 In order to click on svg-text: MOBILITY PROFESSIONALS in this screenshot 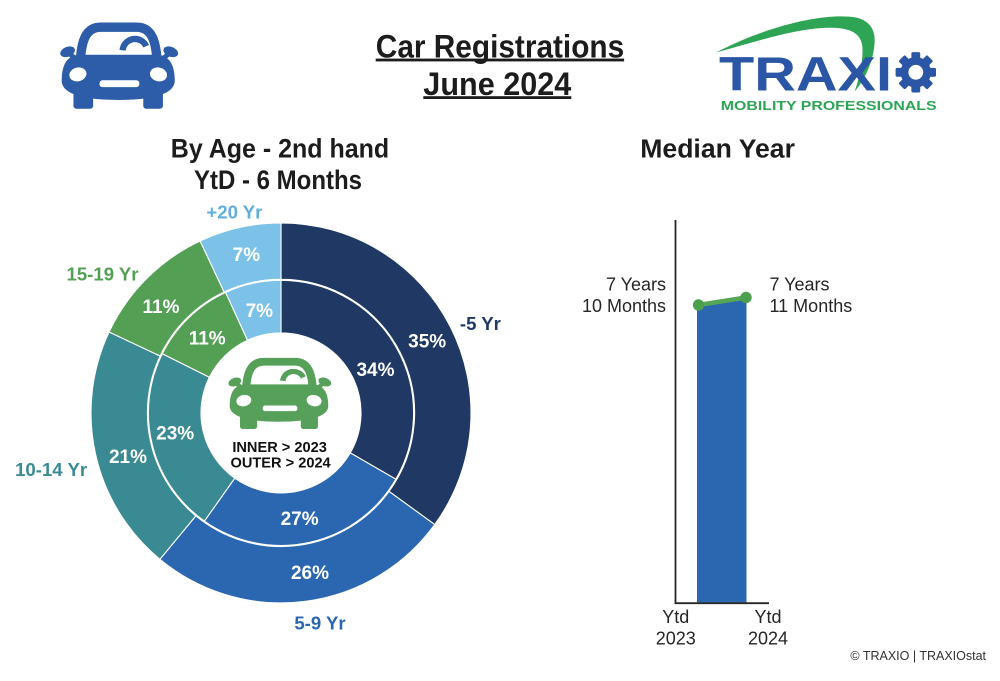, I will do `click(829, 105)`.